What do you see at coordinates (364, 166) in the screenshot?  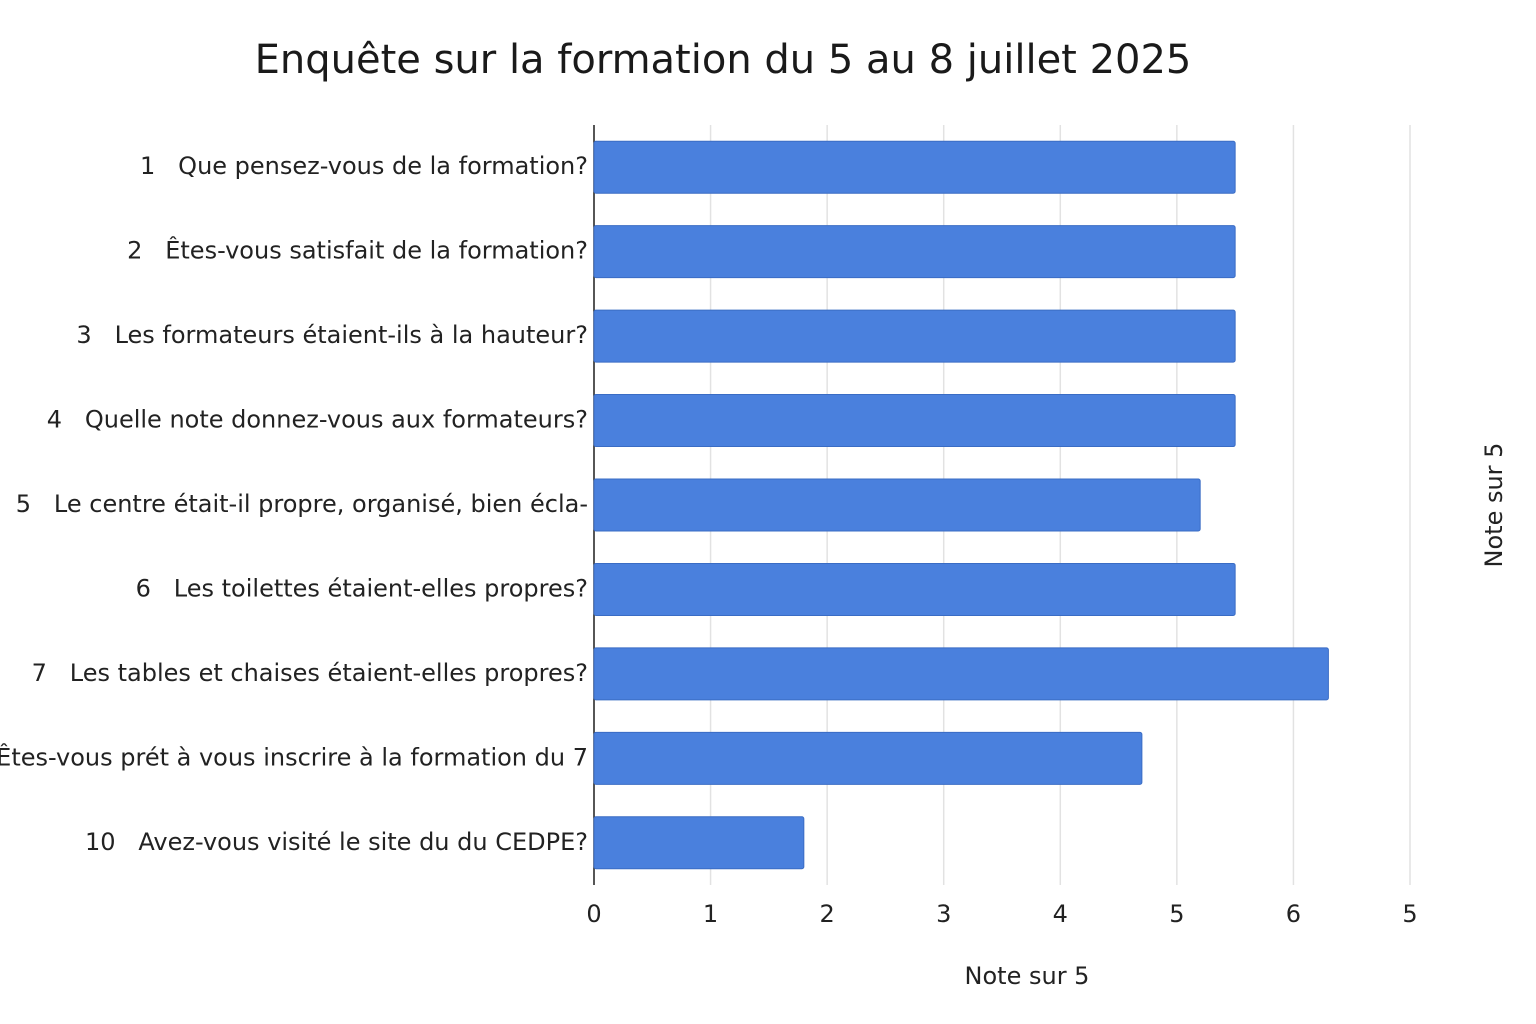 I see `y-tick-label: 1 Que pensez-vous de la formation?` at bounding box center [364, 166].